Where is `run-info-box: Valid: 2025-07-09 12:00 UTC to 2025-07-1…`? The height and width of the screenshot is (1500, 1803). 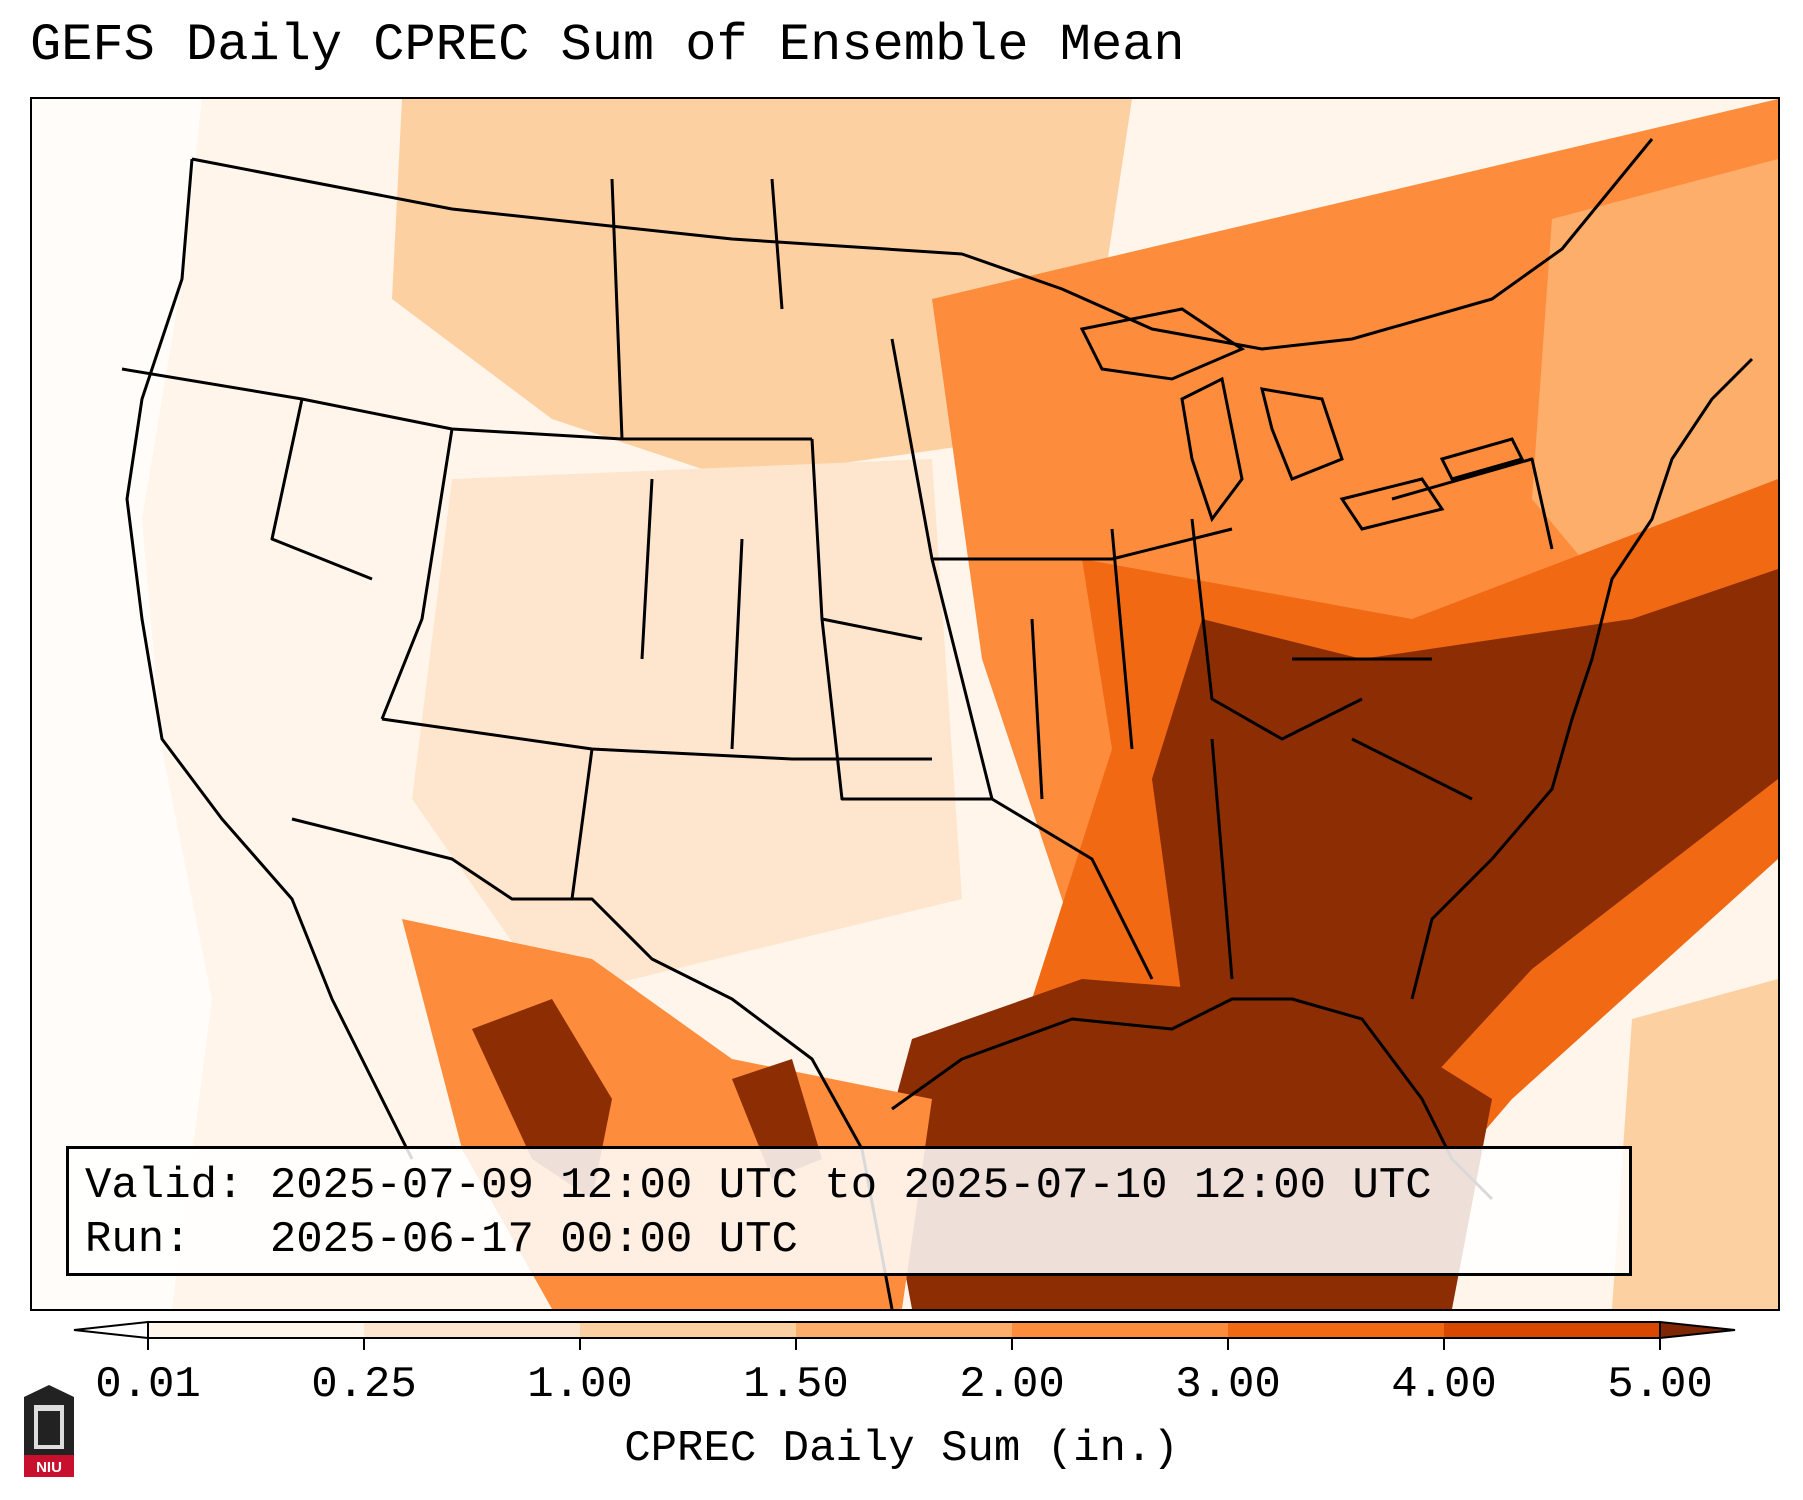 run-info-box: Valid: 2025-07-09 12:00 UTC to 2025-07-1… is located at coordinates (849, 1211).